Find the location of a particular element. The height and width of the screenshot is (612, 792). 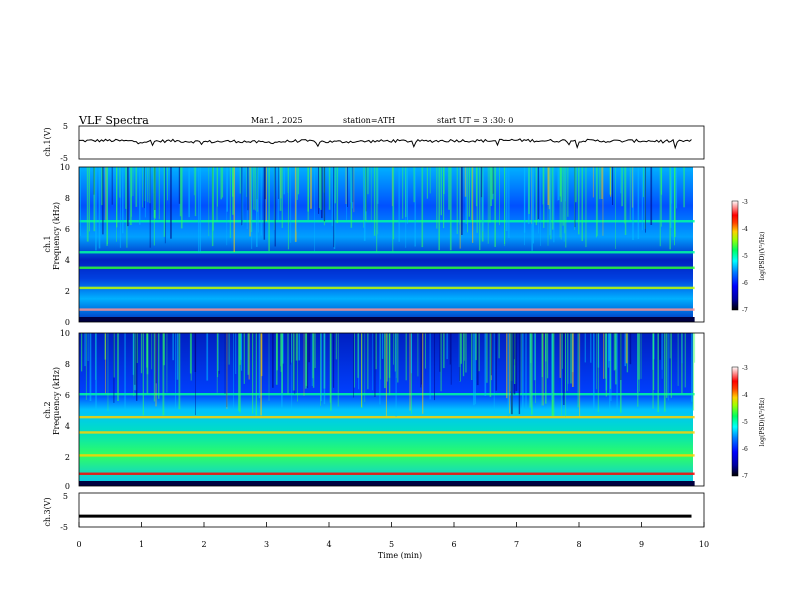

ch2-channel-label: ch.2 is located at coordinates (47, 409).